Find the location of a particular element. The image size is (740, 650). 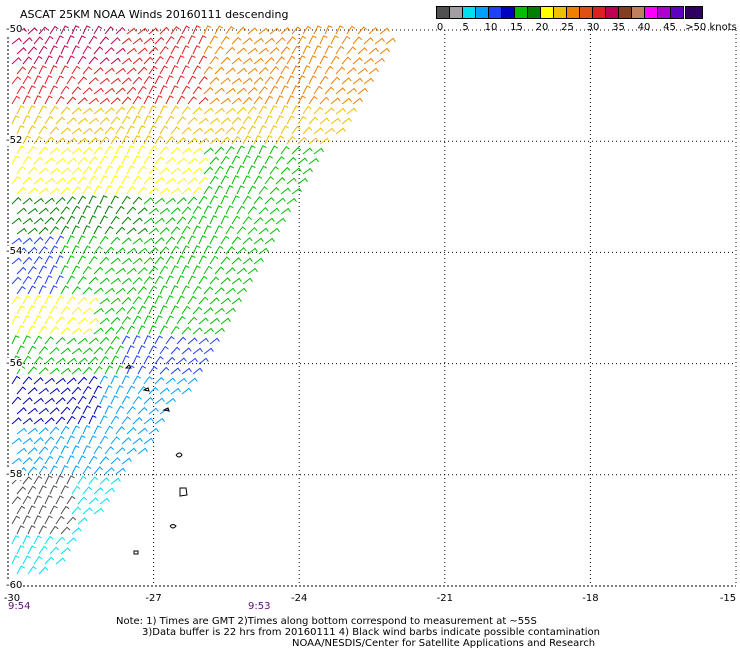

color-legend: 0 5 10 15 20 25 30 35 40 45 >50 knots is located at coordinates (586, 21).